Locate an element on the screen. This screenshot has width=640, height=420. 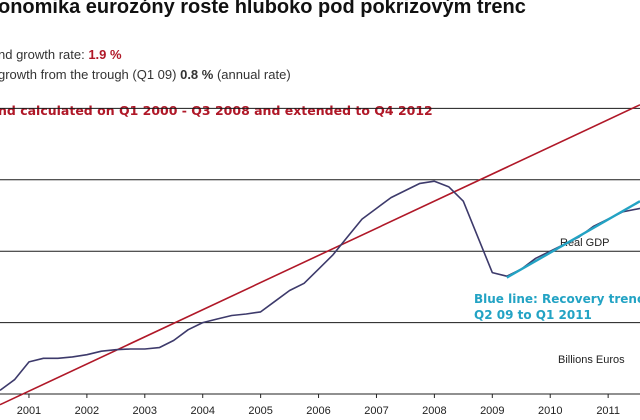
x-tick-label: 2010 is located at coordinates (550, 411).